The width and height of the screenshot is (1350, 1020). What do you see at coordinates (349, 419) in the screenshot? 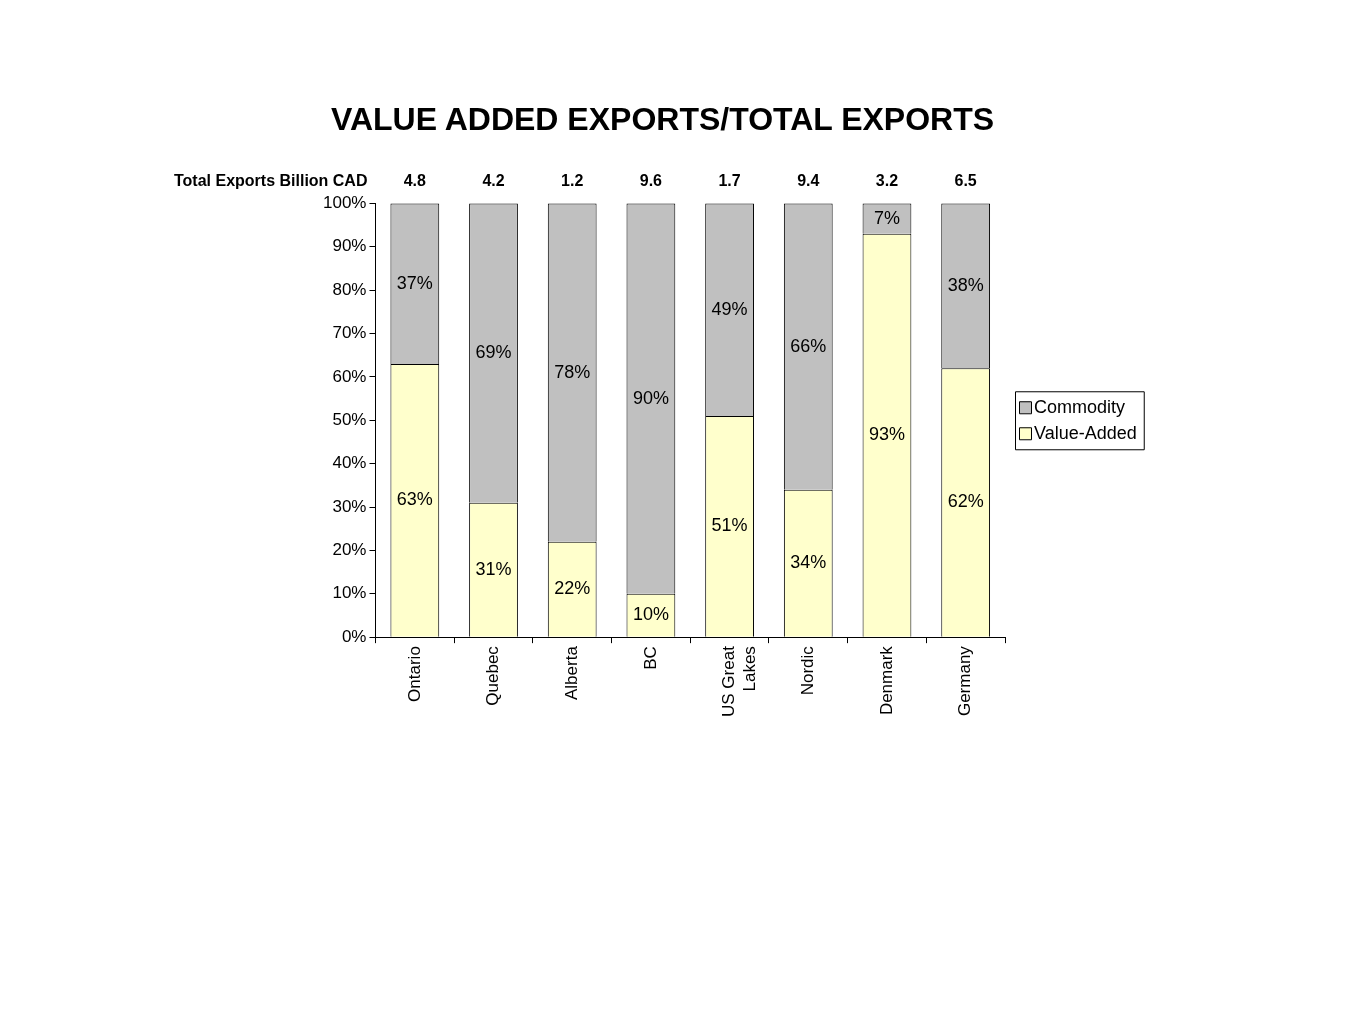
I see `y-tick-label: 50%` at bounding box center [349, 419].